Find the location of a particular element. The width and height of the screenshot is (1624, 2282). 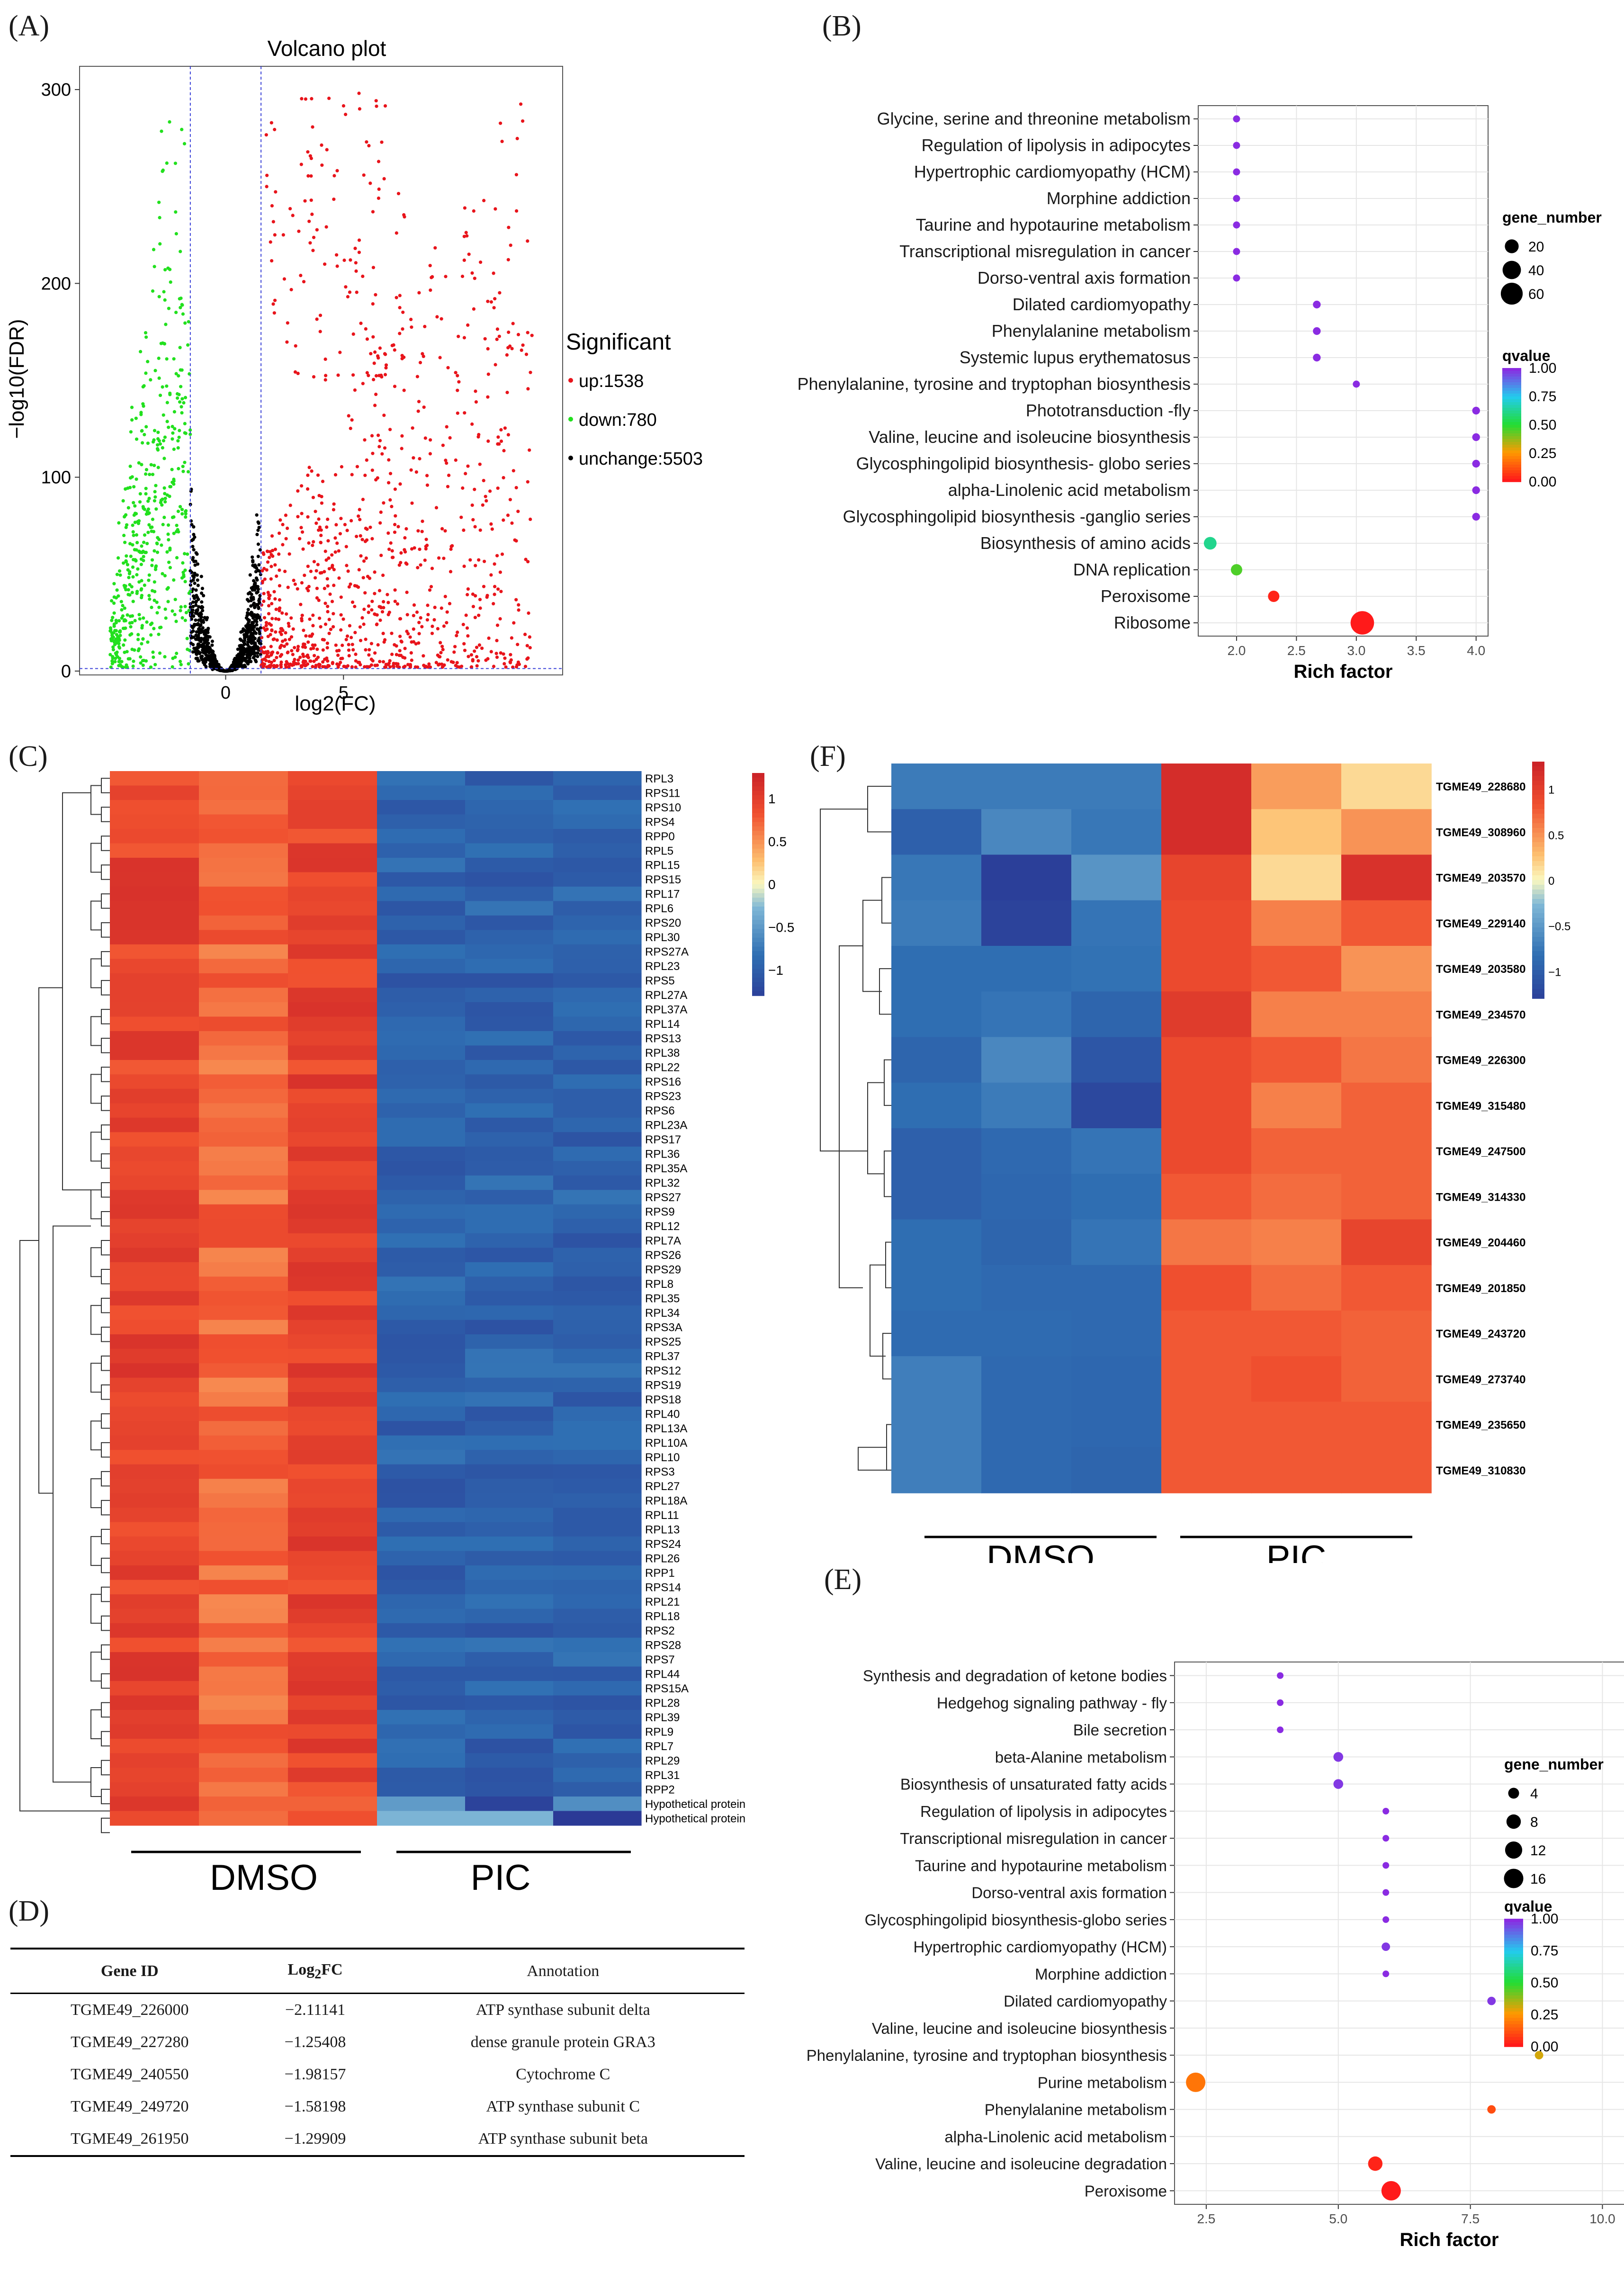

scale-tick-label: 0 is located at coordinates (1551, 882).